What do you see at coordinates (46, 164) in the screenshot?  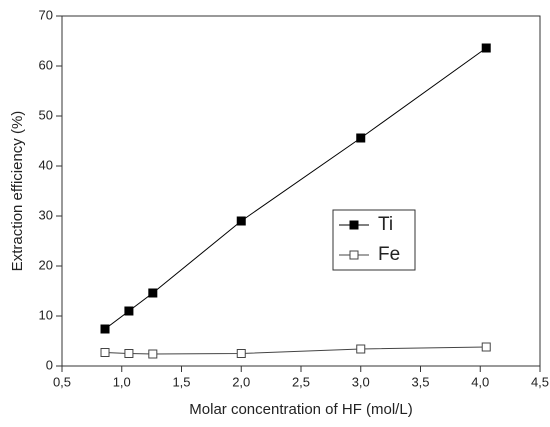 I see `y-tick-label: 40` at bounding box center [46, 164].